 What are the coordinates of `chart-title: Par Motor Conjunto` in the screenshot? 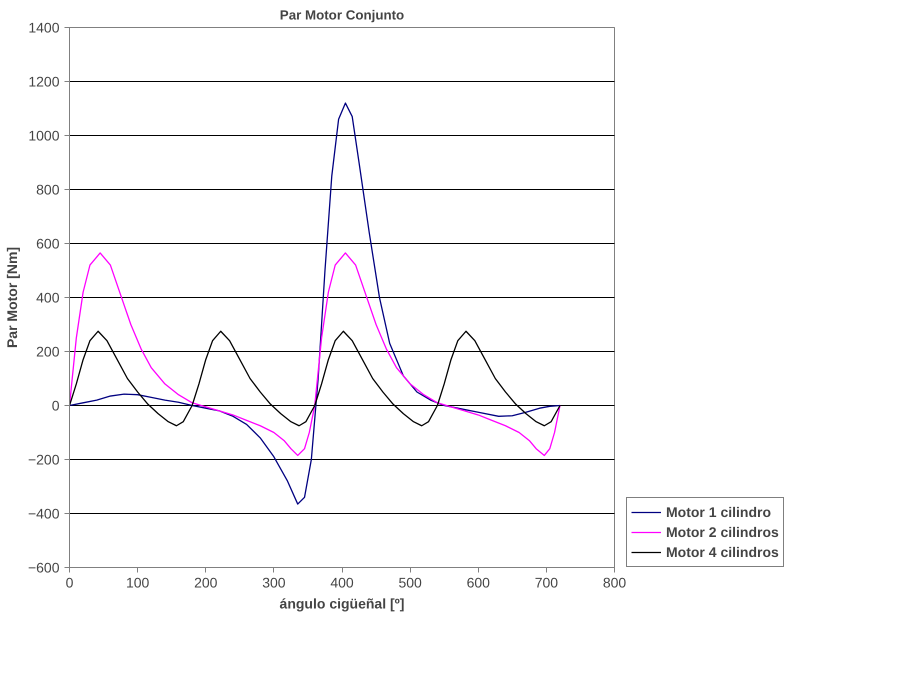 It's located at (342, 15).